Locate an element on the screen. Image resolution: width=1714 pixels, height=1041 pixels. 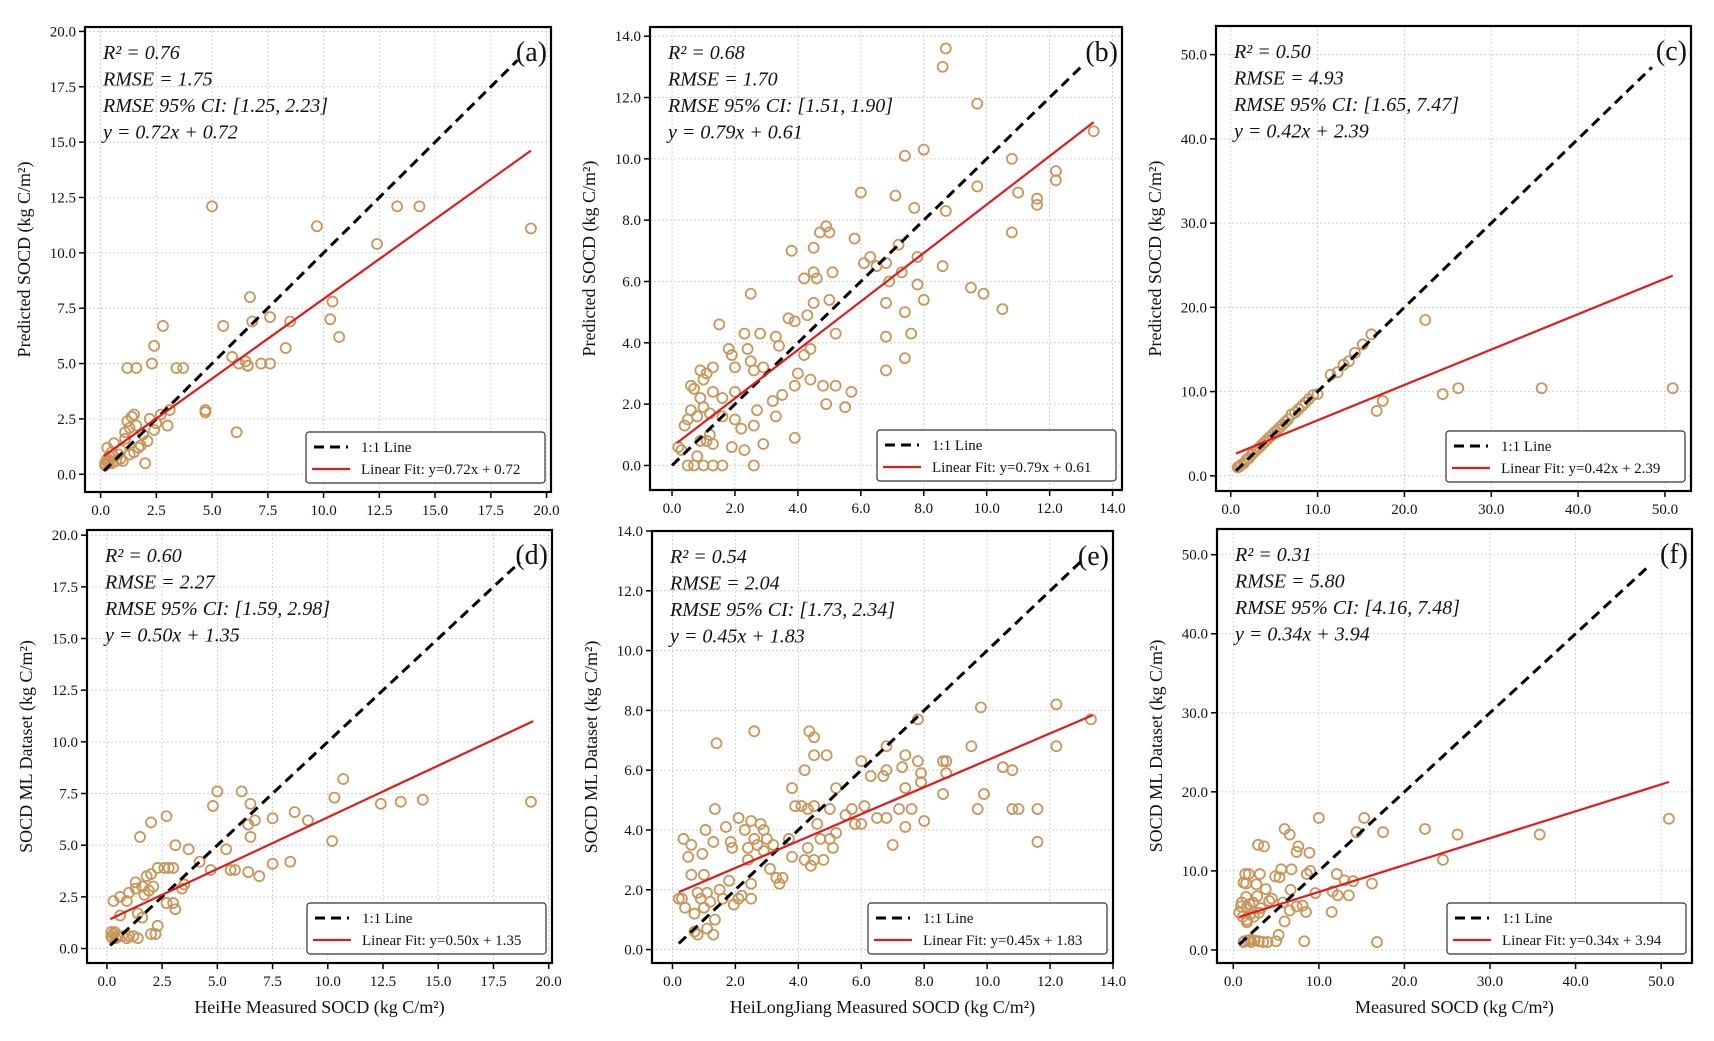
x-tick-label: 40.0 is located at coordinates (1578, 510).